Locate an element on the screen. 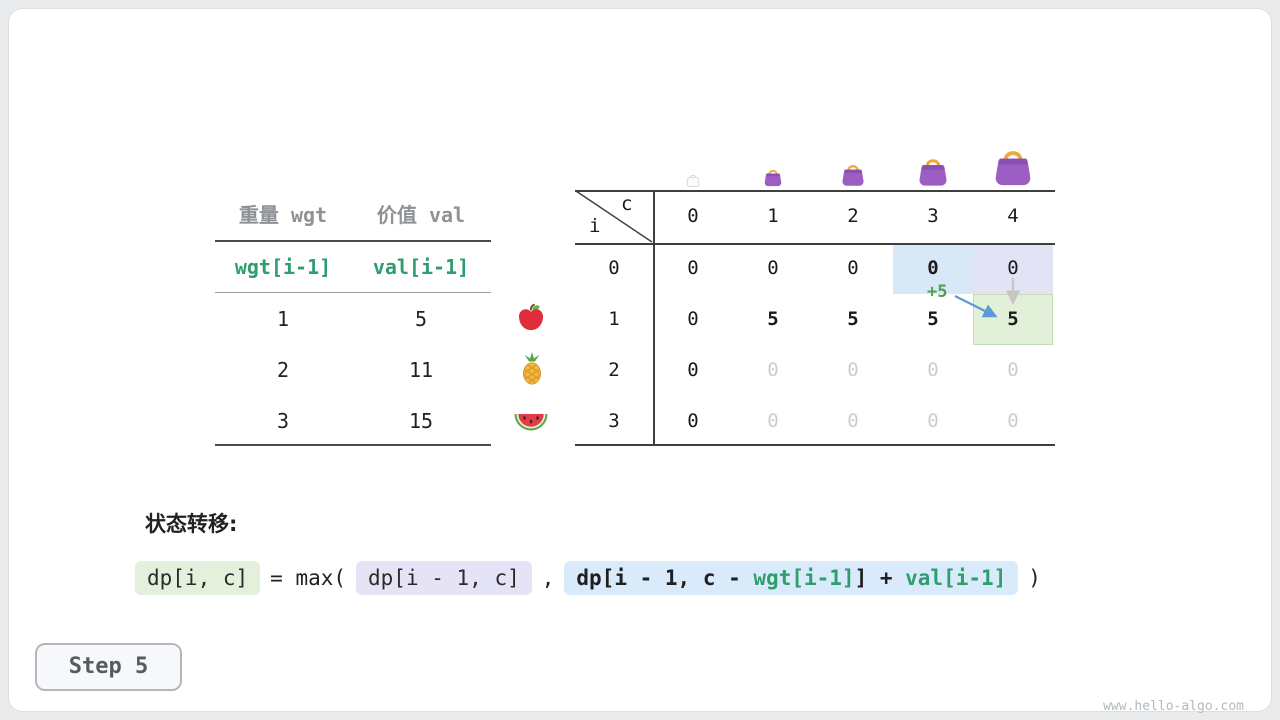 This screenshot has width=1280, height=720. plus-value-annotation: +5 is located at coordinates (937, 292).